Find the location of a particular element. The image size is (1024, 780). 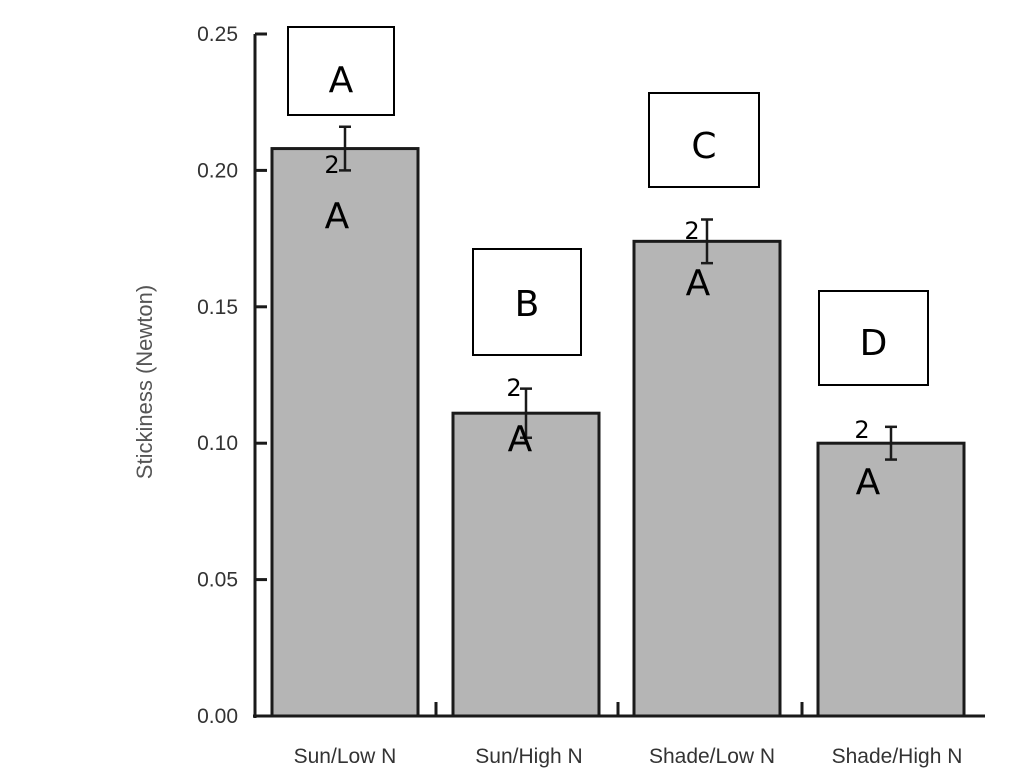

x-category-label: Sun/Low N is located at coordinates (345, 756).